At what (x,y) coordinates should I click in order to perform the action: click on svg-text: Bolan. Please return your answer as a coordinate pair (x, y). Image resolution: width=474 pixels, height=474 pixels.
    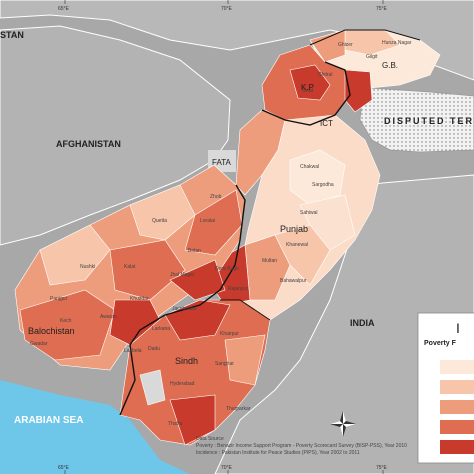
    Looking at the image, I should click on (194, 251).